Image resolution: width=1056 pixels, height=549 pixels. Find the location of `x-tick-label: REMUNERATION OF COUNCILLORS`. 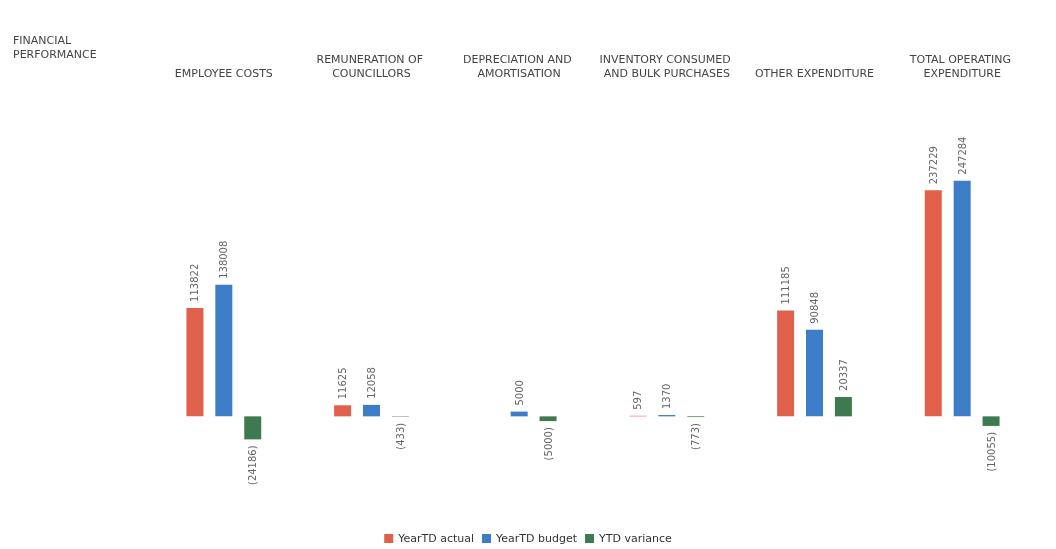

x-tick-label: REMUNERATION OF COUNCILLORS is located at coordinates (371, 66).